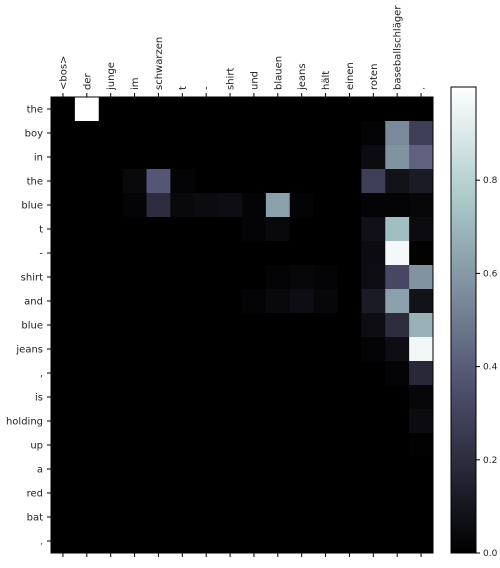 This screenshot has width=500, height=568. What do you see at coordinates (398, 47) in the screenshot?
I see `x-tick-label: baseballschläger` at bounding box center [398, 47].